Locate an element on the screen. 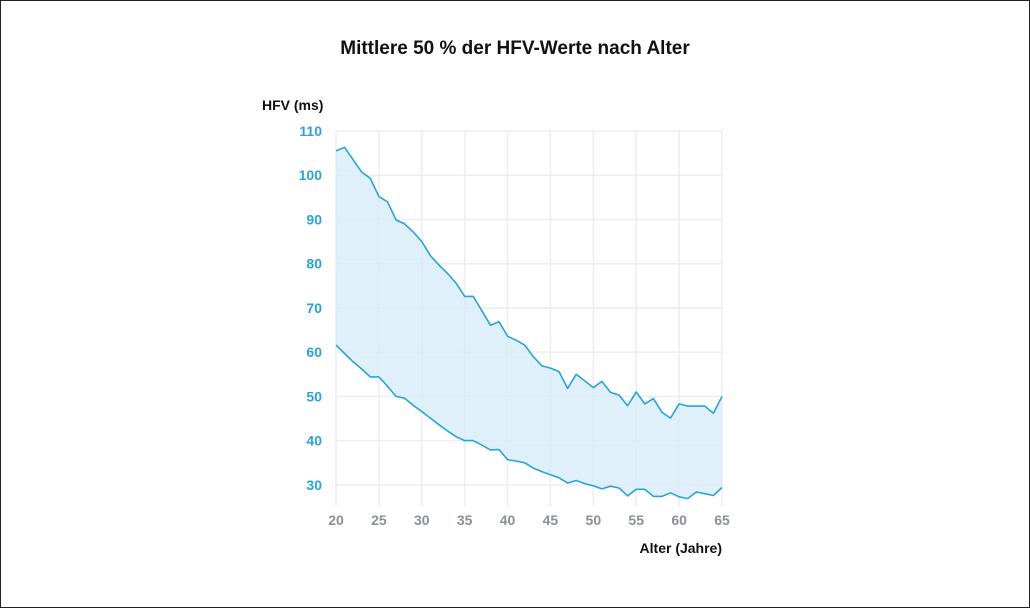  y-tick-label: 40 is located at coordinates (314, 441).